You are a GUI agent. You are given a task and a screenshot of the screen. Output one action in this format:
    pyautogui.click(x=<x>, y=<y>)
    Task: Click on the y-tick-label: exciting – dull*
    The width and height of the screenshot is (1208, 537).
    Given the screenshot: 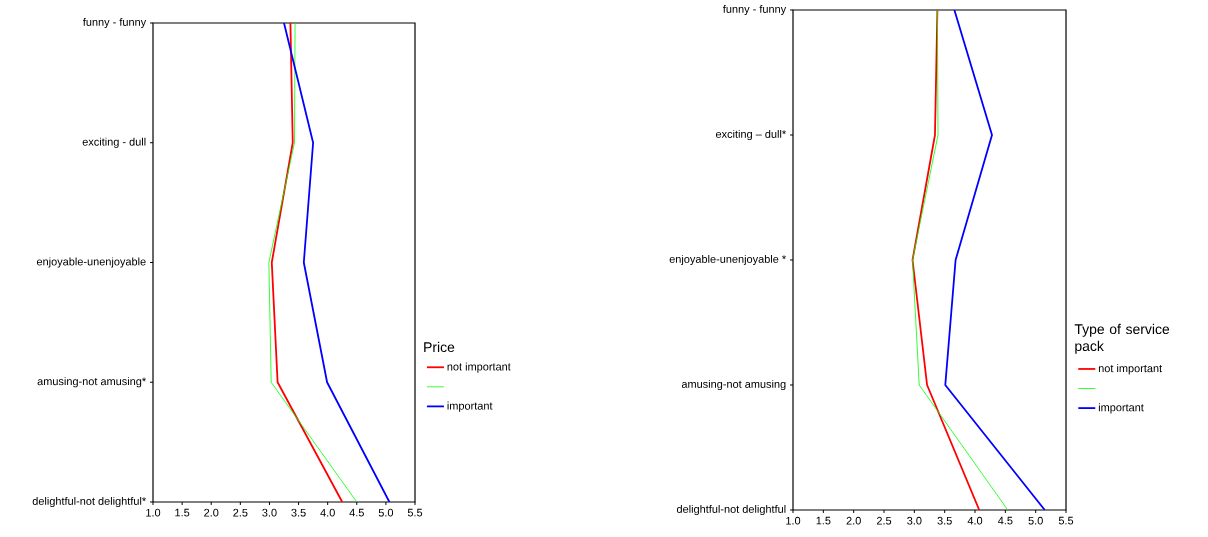 What is the action you would take?
    pyautogui.click(x=750, y=135)
    